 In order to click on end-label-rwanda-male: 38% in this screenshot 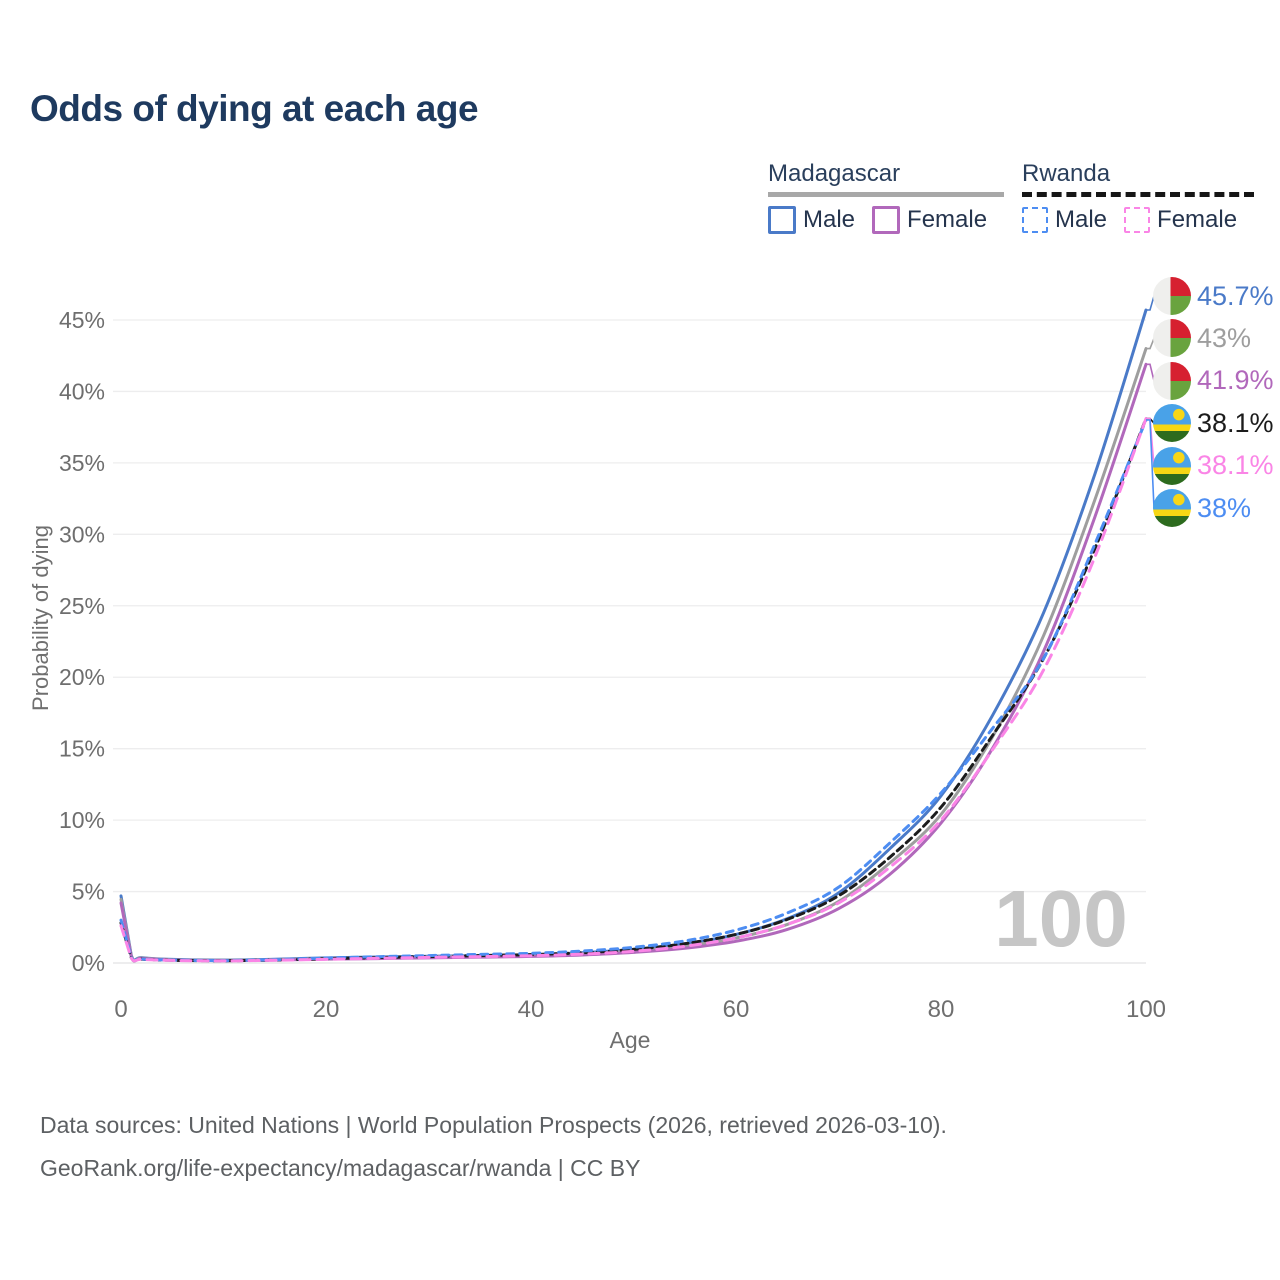, I will do `click(1202, 508)`.